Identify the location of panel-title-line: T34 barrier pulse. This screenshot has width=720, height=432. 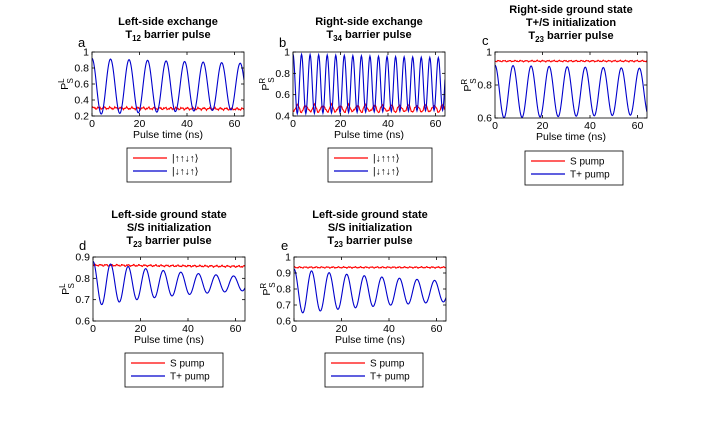
(368, 36).